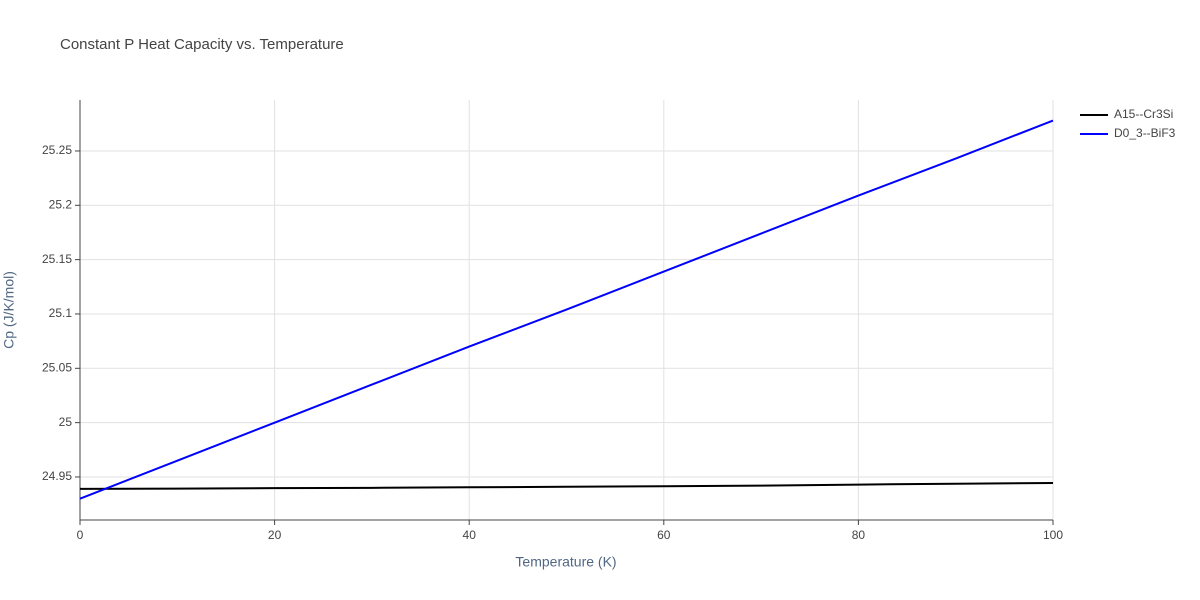 The height and width of the screenshot is (600, 1200). Describe the element at coordinates (57, 476) in the screenshot. I see `y-tick-label: 24.95` at that location.